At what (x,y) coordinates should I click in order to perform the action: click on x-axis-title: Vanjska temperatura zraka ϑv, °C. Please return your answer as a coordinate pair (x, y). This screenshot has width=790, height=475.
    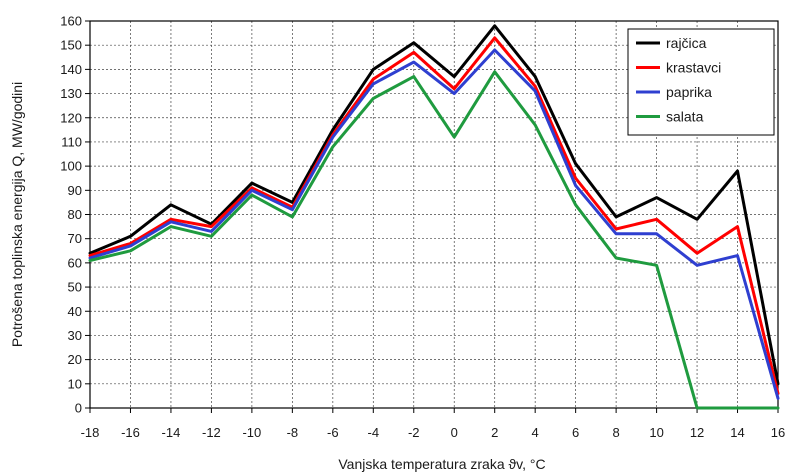
    Looking at the image, I should click on (441, 464).